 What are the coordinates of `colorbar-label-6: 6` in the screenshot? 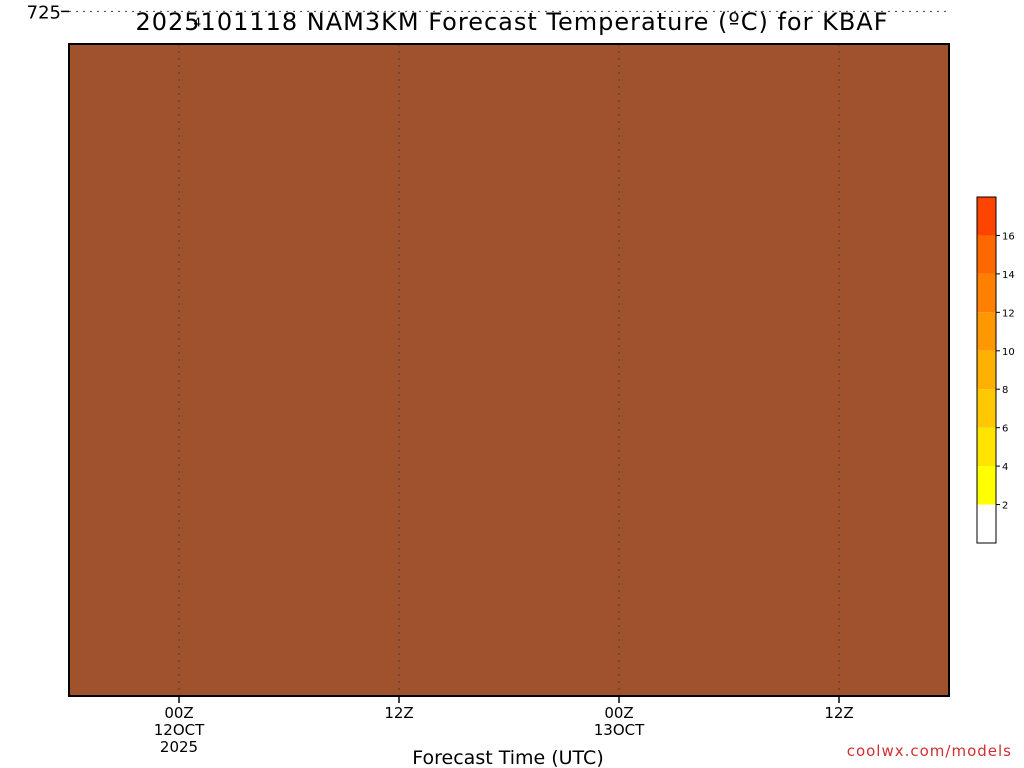 It's located at (1005, 429).